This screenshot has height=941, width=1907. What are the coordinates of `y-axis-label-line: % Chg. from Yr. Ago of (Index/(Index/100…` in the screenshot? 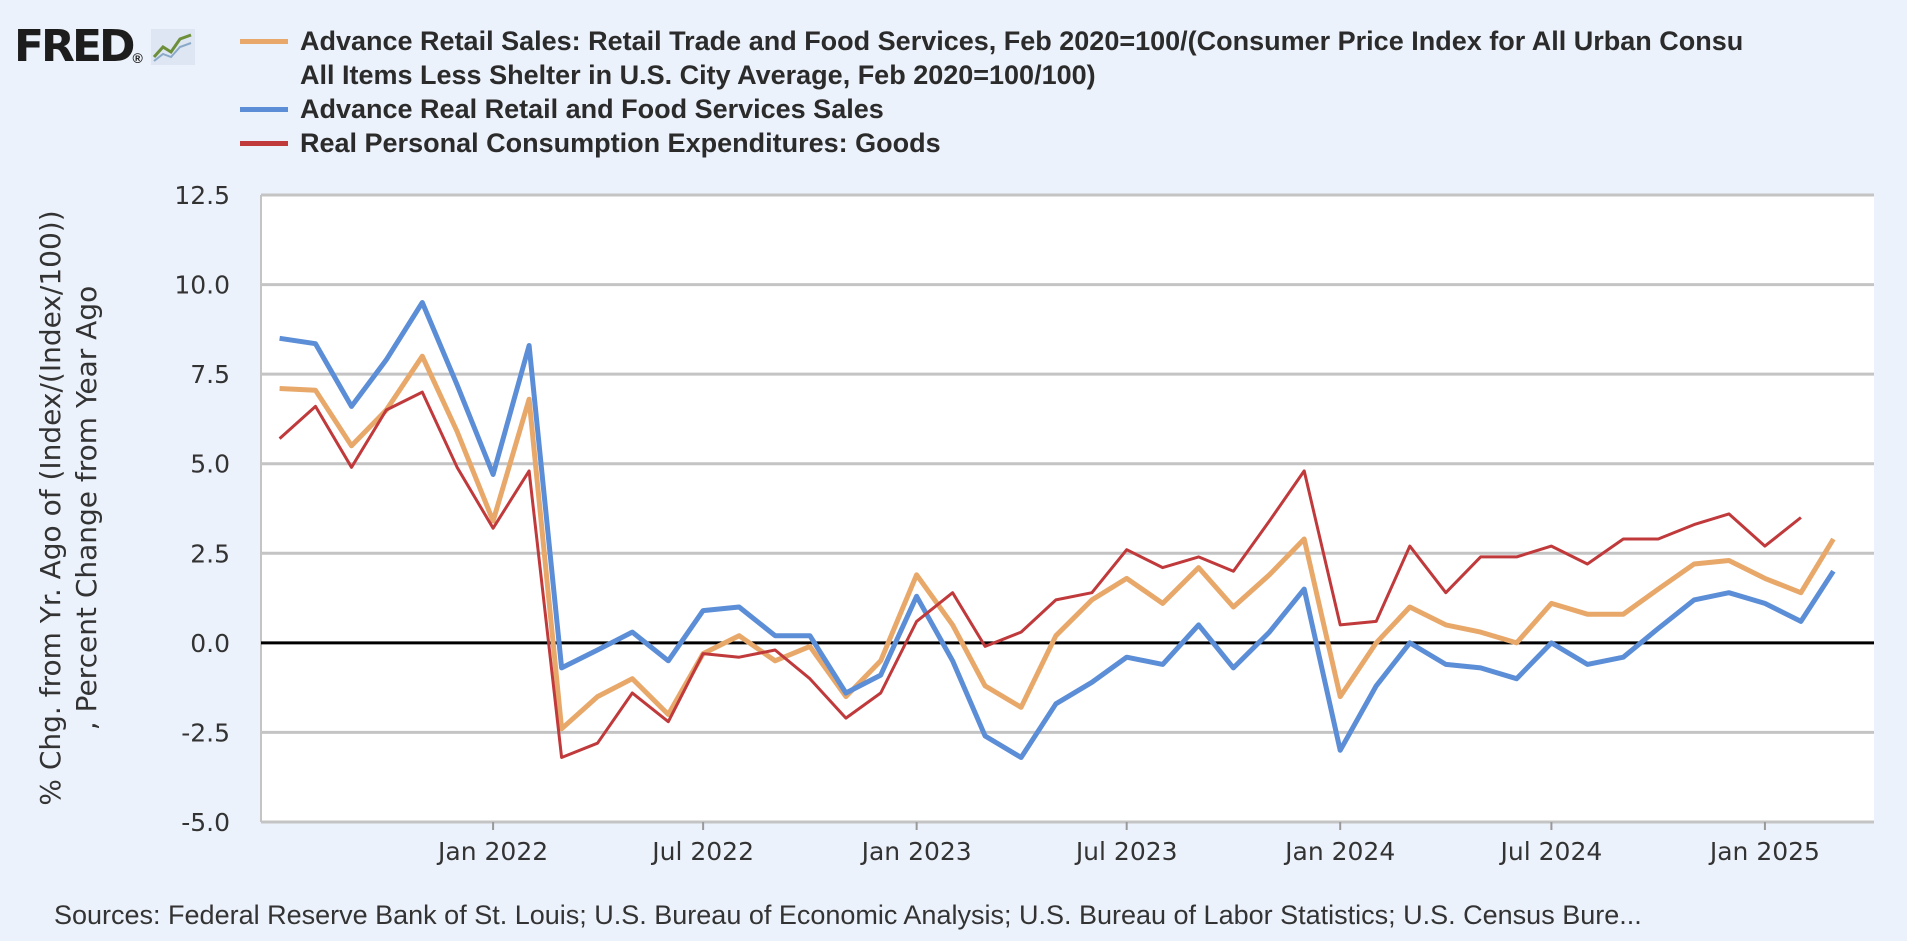 It's located at (50, 507).